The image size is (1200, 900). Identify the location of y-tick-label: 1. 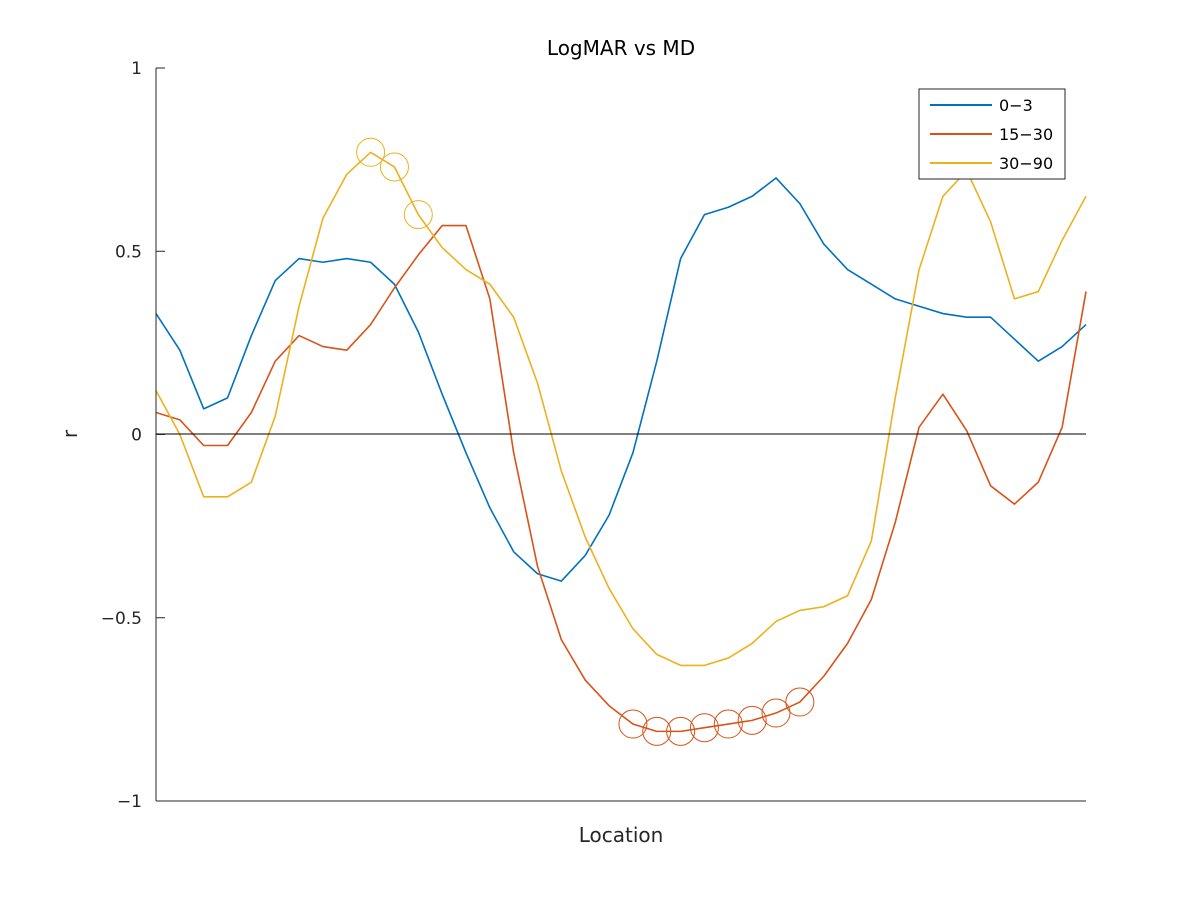
(136, 69).